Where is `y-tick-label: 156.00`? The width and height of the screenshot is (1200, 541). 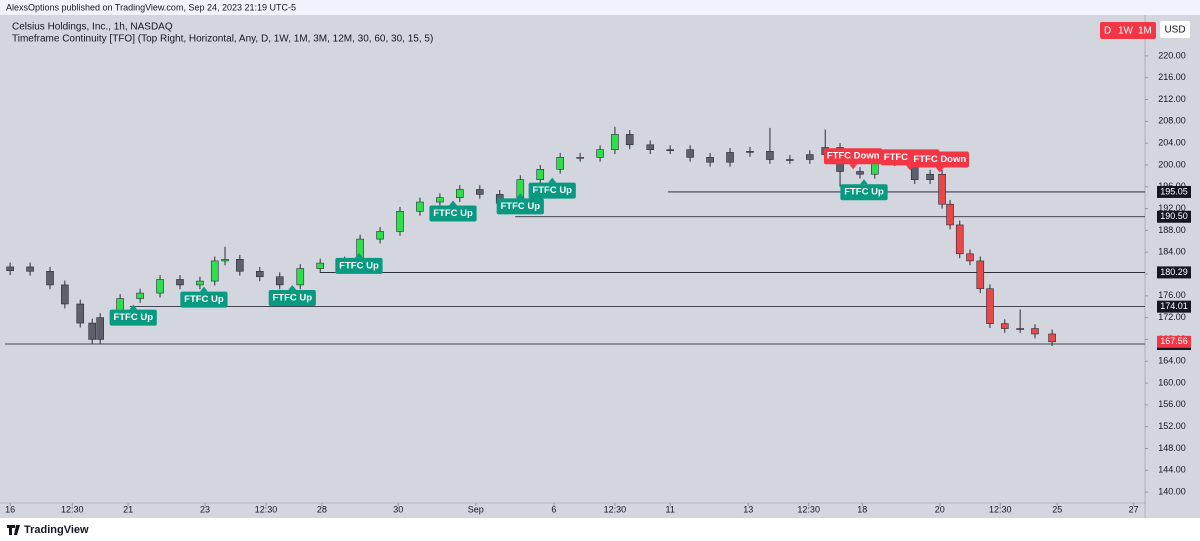
y-tick-label: 156.00 is located at coordinates (1172, 404).